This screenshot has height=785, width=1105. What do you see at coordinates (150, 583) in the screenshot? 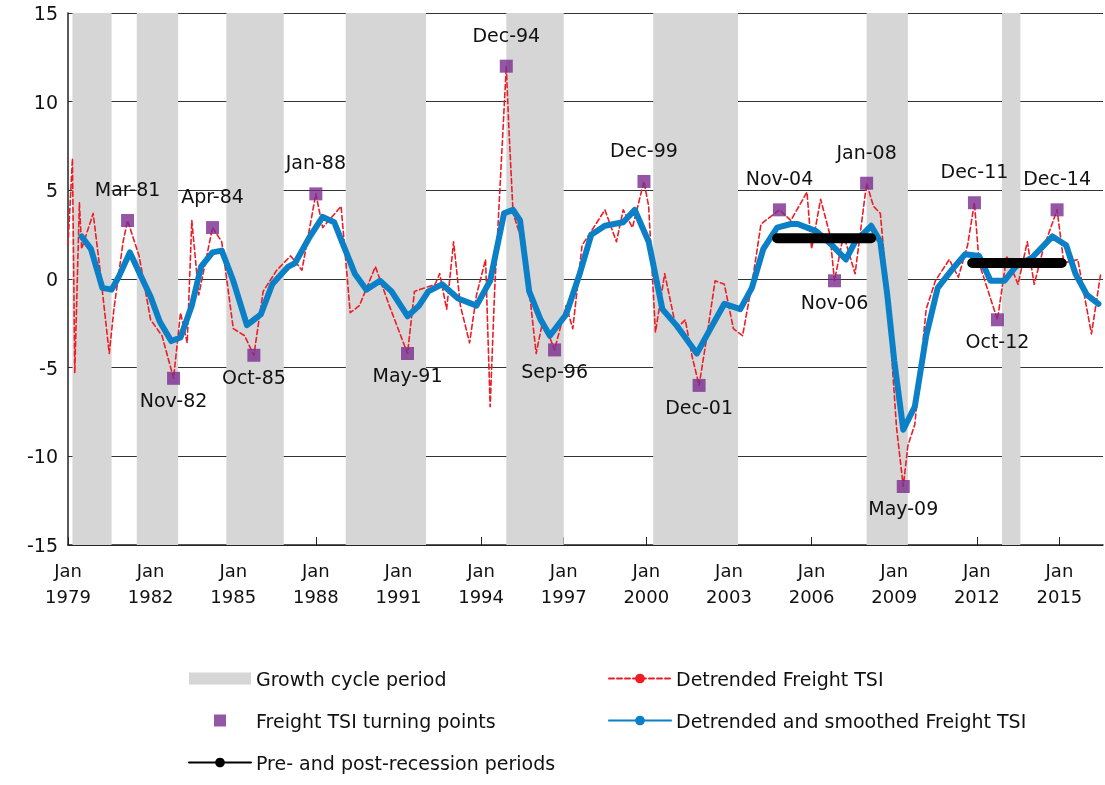
I see `x-tick-label: Jan 1982` at bounding box center [150, 583].